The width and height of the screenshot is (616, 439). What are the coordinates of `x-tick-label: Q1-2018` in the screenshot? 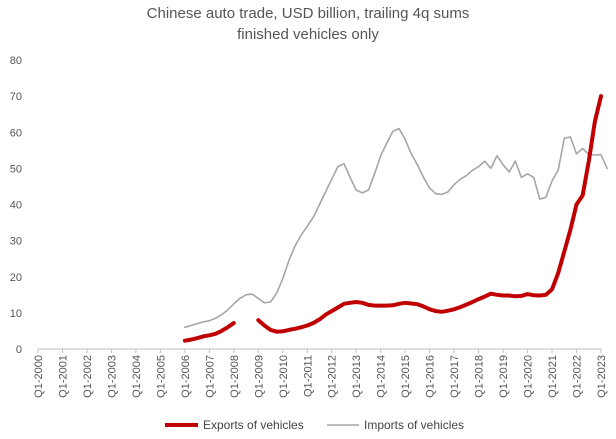 It's located at (480, 376).